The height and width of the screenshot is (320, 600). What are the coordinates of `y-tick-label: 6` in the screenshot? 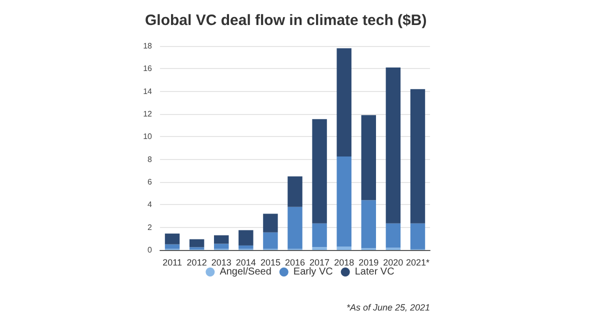 It's located at (150, 182).